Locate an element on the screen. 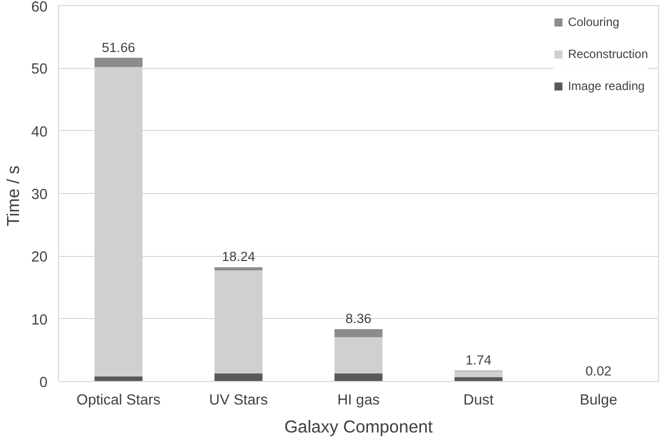 Image resolution: width=670 pixels, height=441 pixels. total-label: 8.36 is located at coordinates (359, 318).